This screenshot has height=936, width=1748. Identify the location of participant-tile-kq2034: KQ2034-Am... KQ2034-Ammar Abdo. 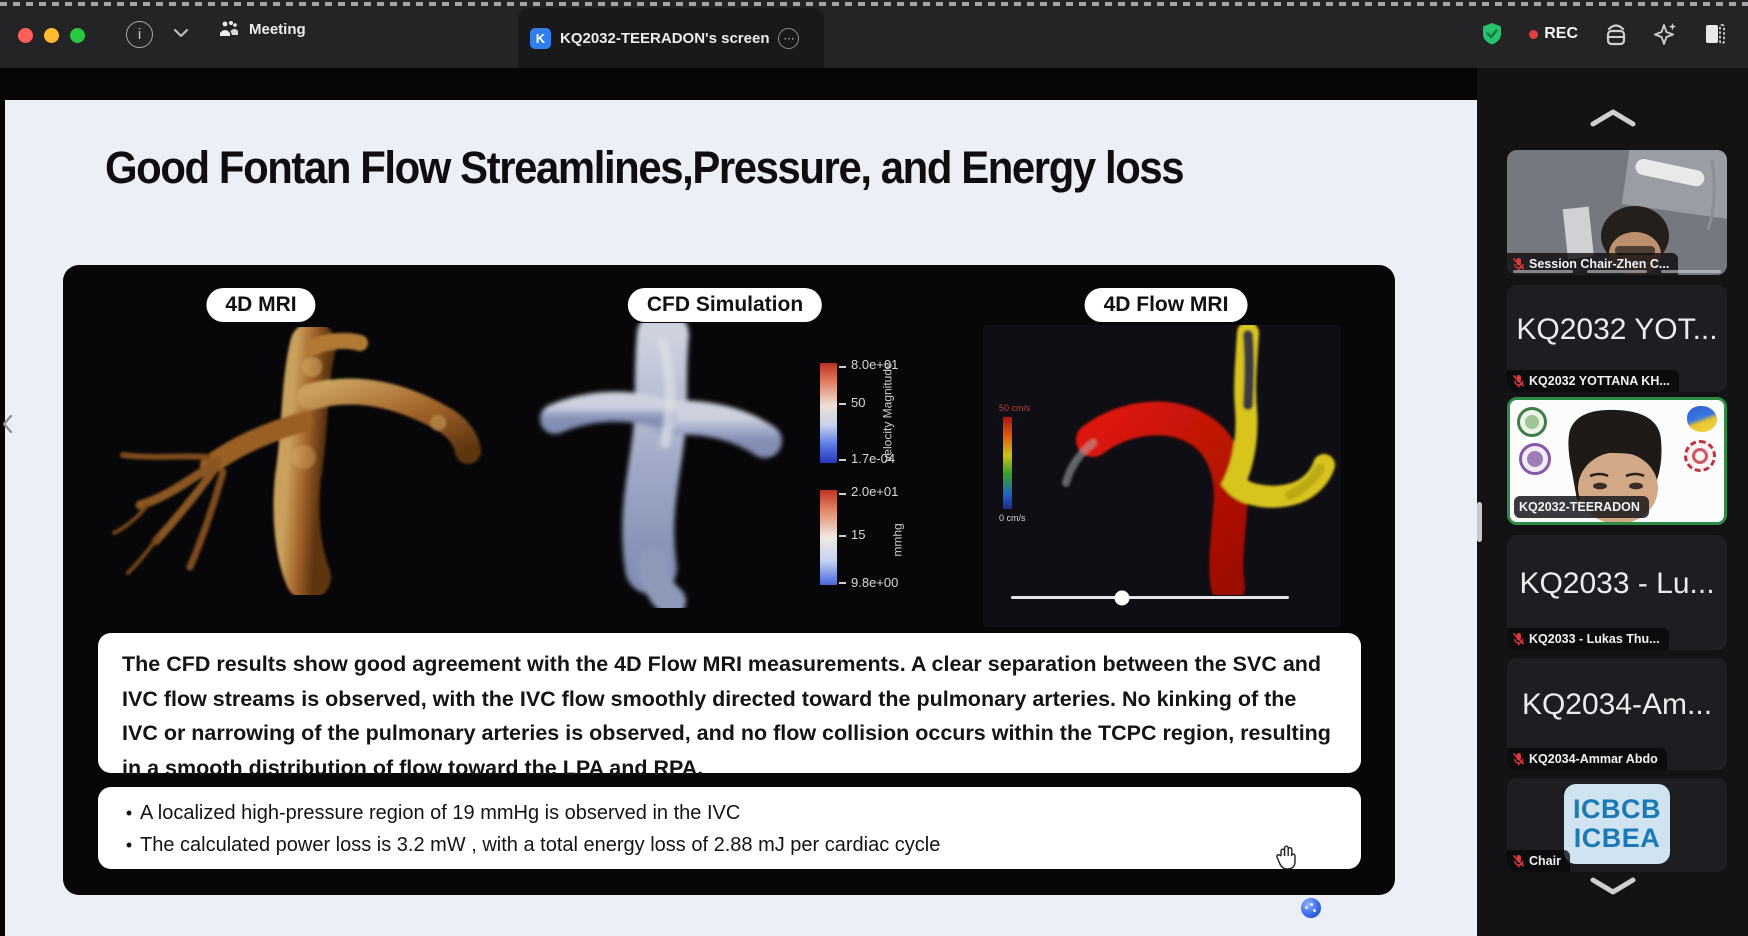
(1617, 714).